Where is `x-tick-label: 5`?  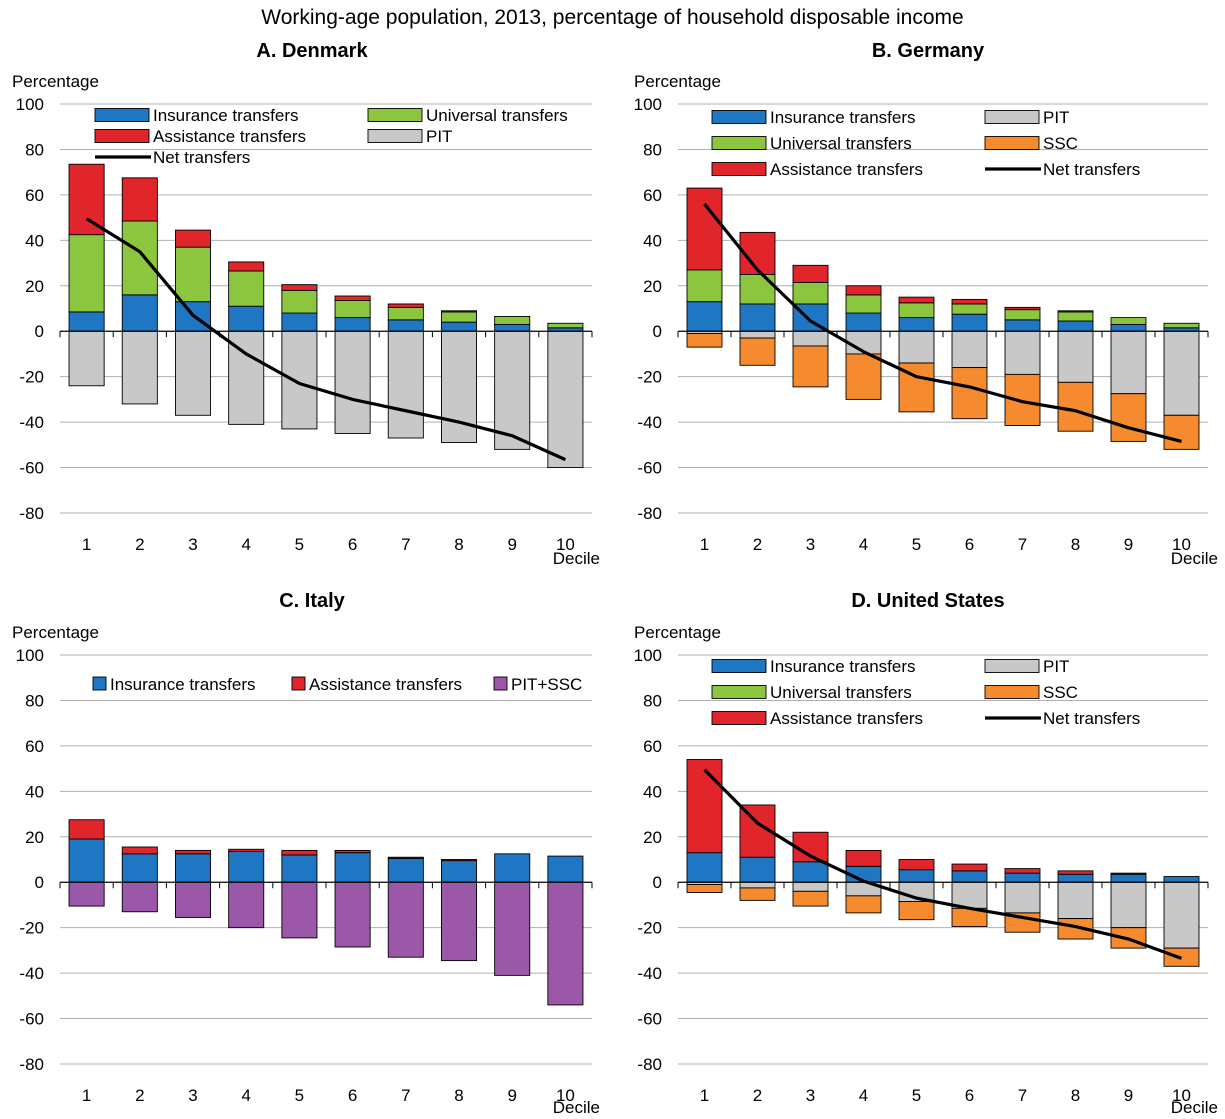 x-tick-label: 5 is located at coordinates (916, 544).